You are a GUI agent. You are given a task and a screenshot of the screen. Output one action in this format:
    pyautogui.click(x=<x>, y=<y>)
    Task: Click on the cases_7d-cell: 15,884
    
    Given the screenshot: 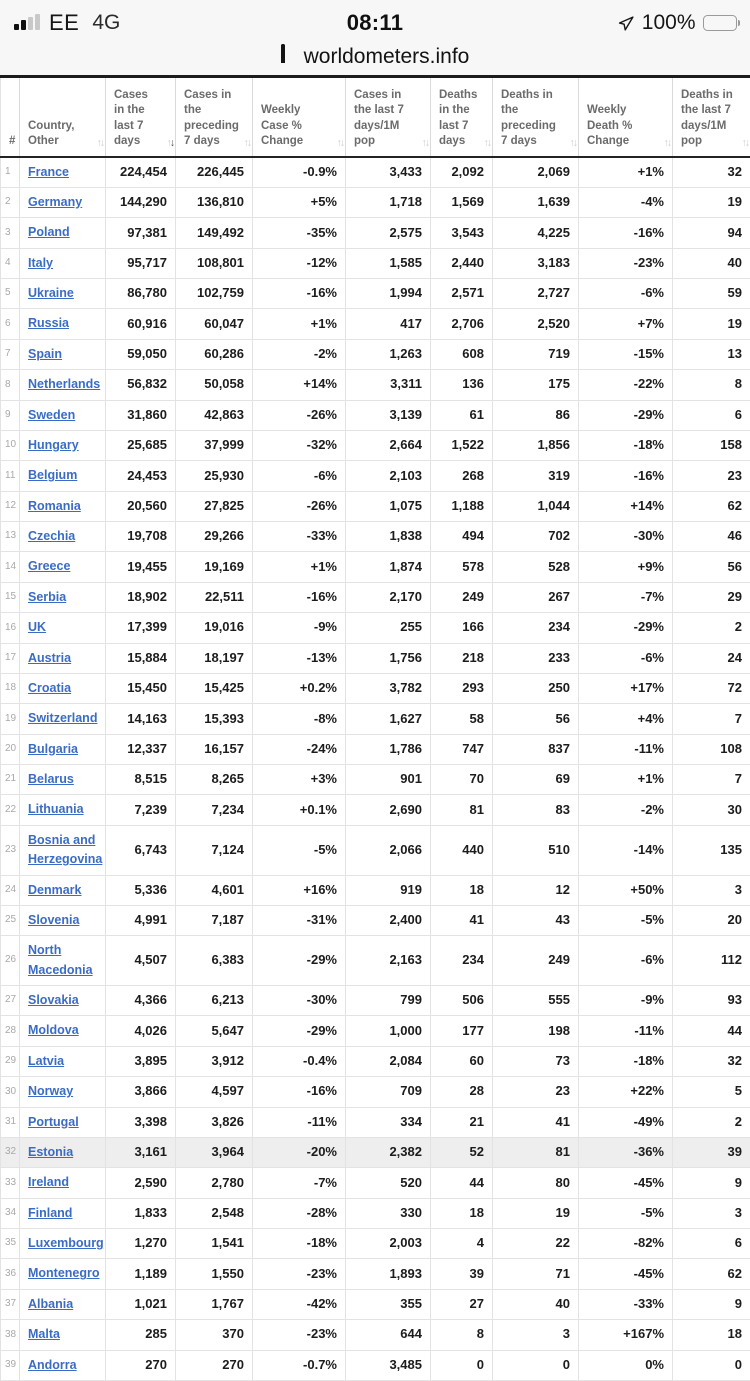 What is the action you would take?
    pyautogui.click(x=141, y=658)
    